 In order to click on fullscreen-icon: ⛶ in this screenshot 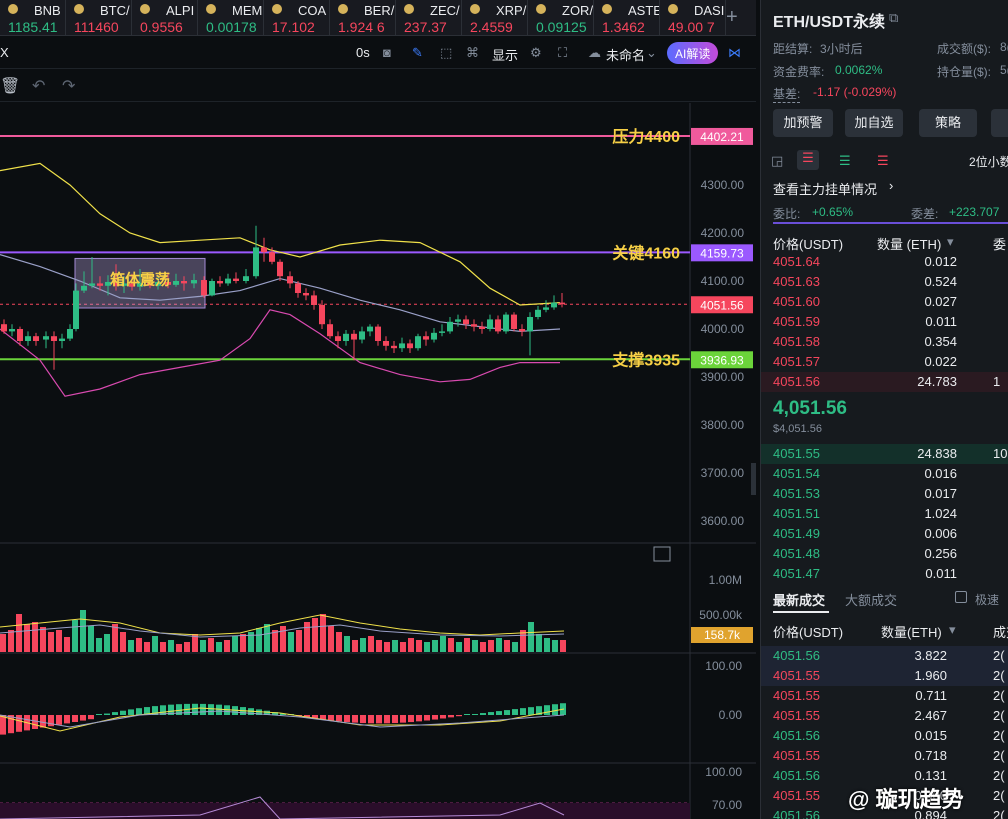, I will do `click(563, 52)`.